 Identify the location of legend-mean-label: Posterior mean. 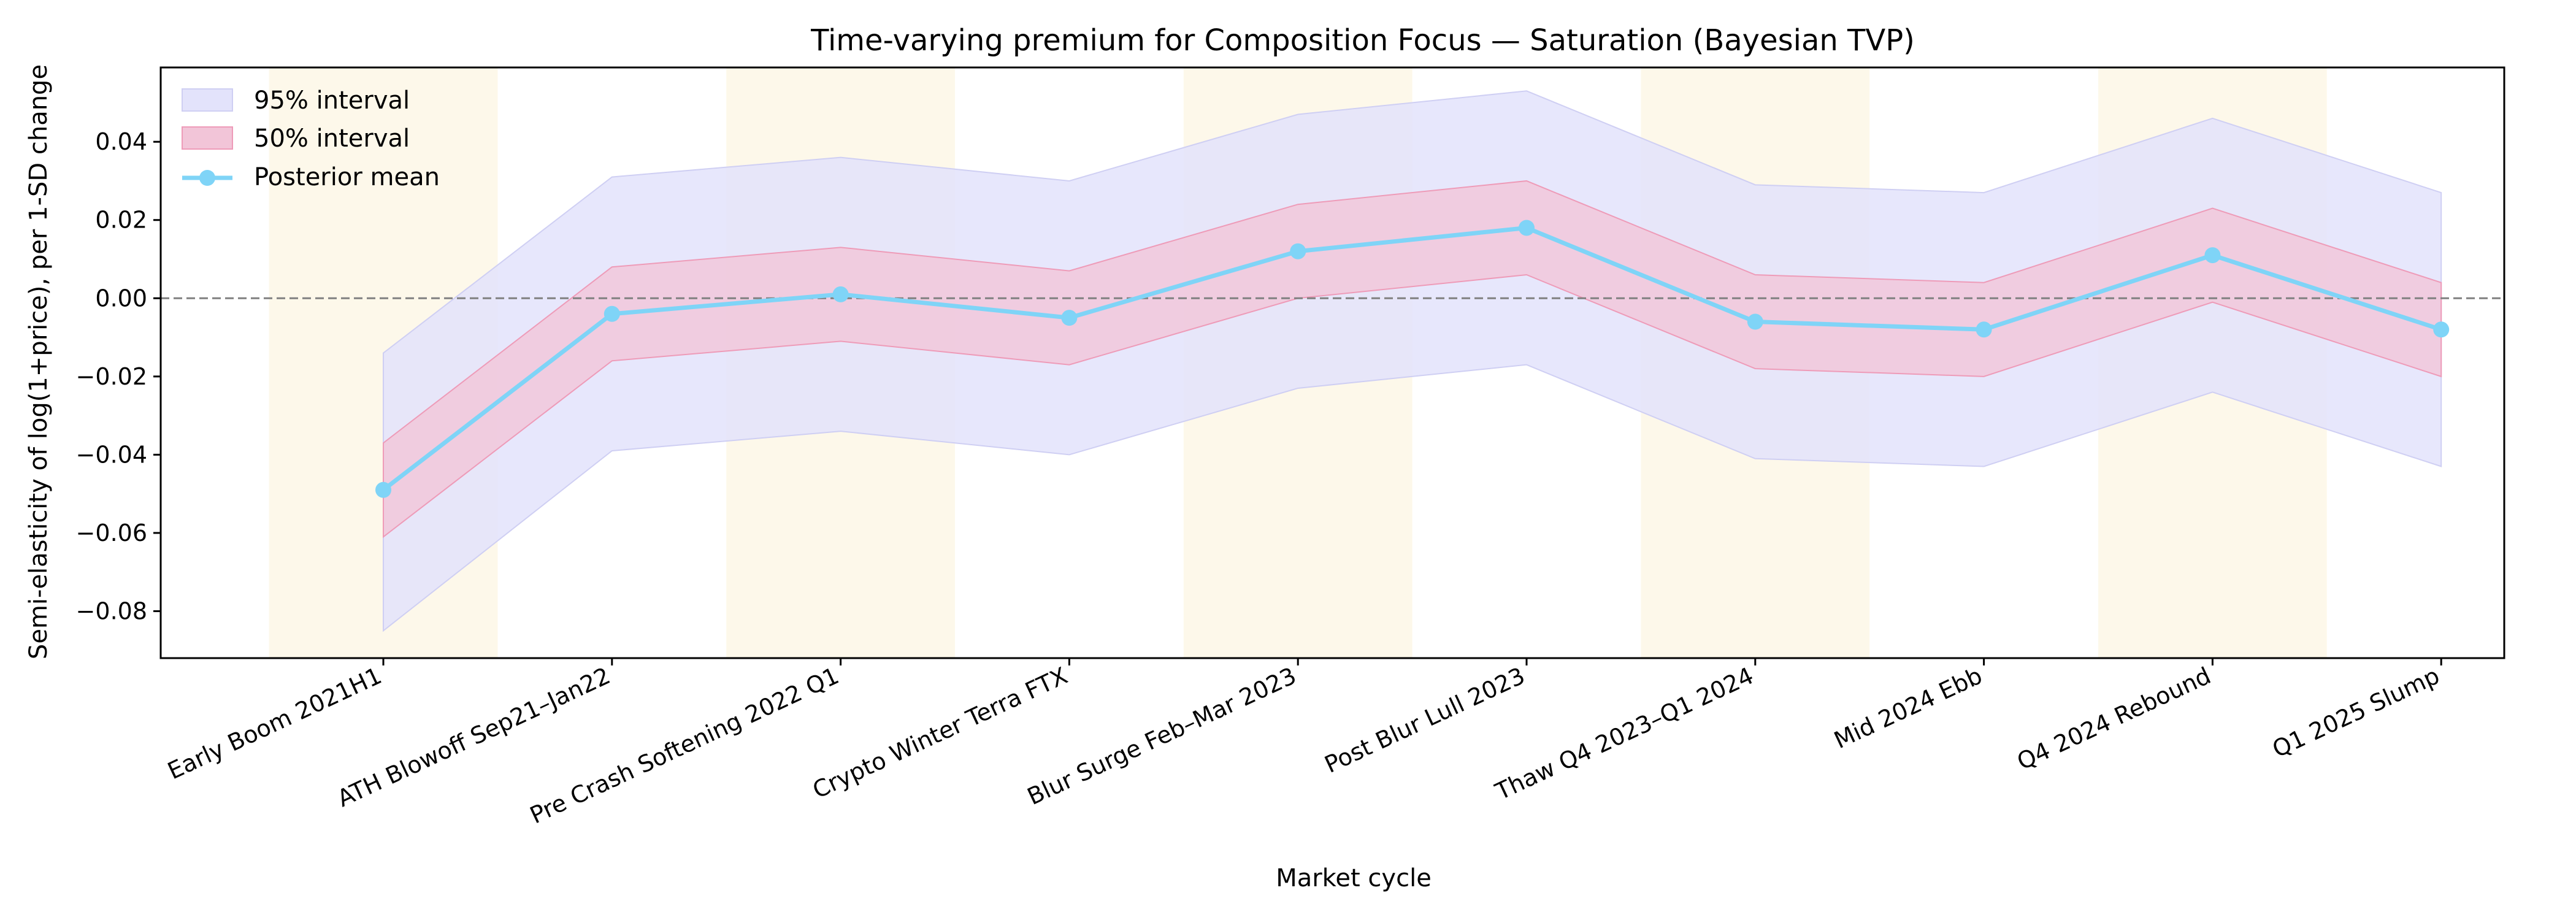
(347, 177).